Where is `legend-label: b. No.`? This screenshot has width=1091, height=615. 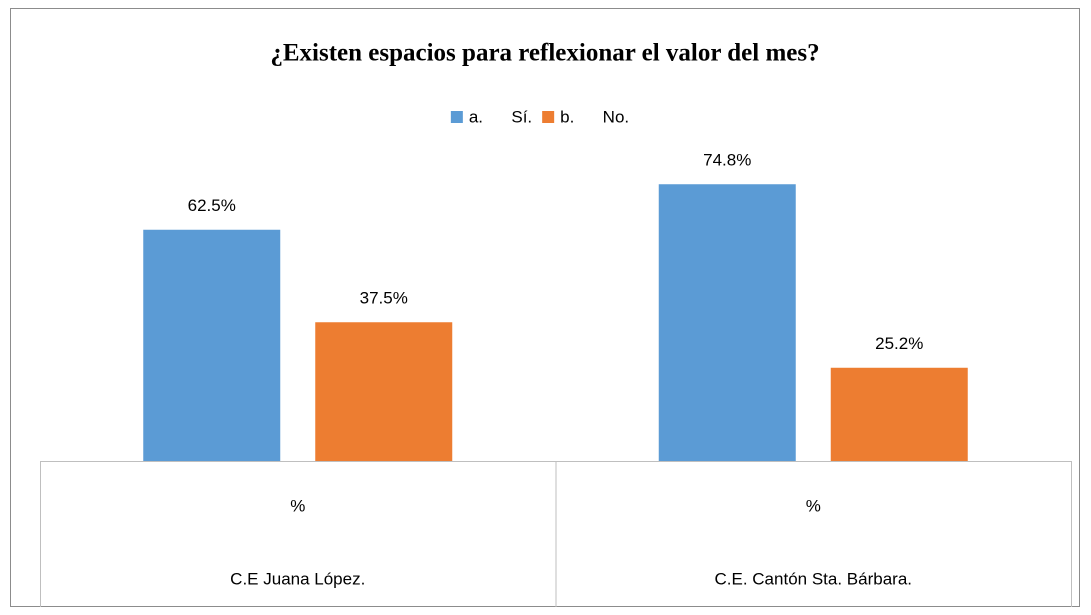 legend-label: b. No. is located at coordinates (594, 116).